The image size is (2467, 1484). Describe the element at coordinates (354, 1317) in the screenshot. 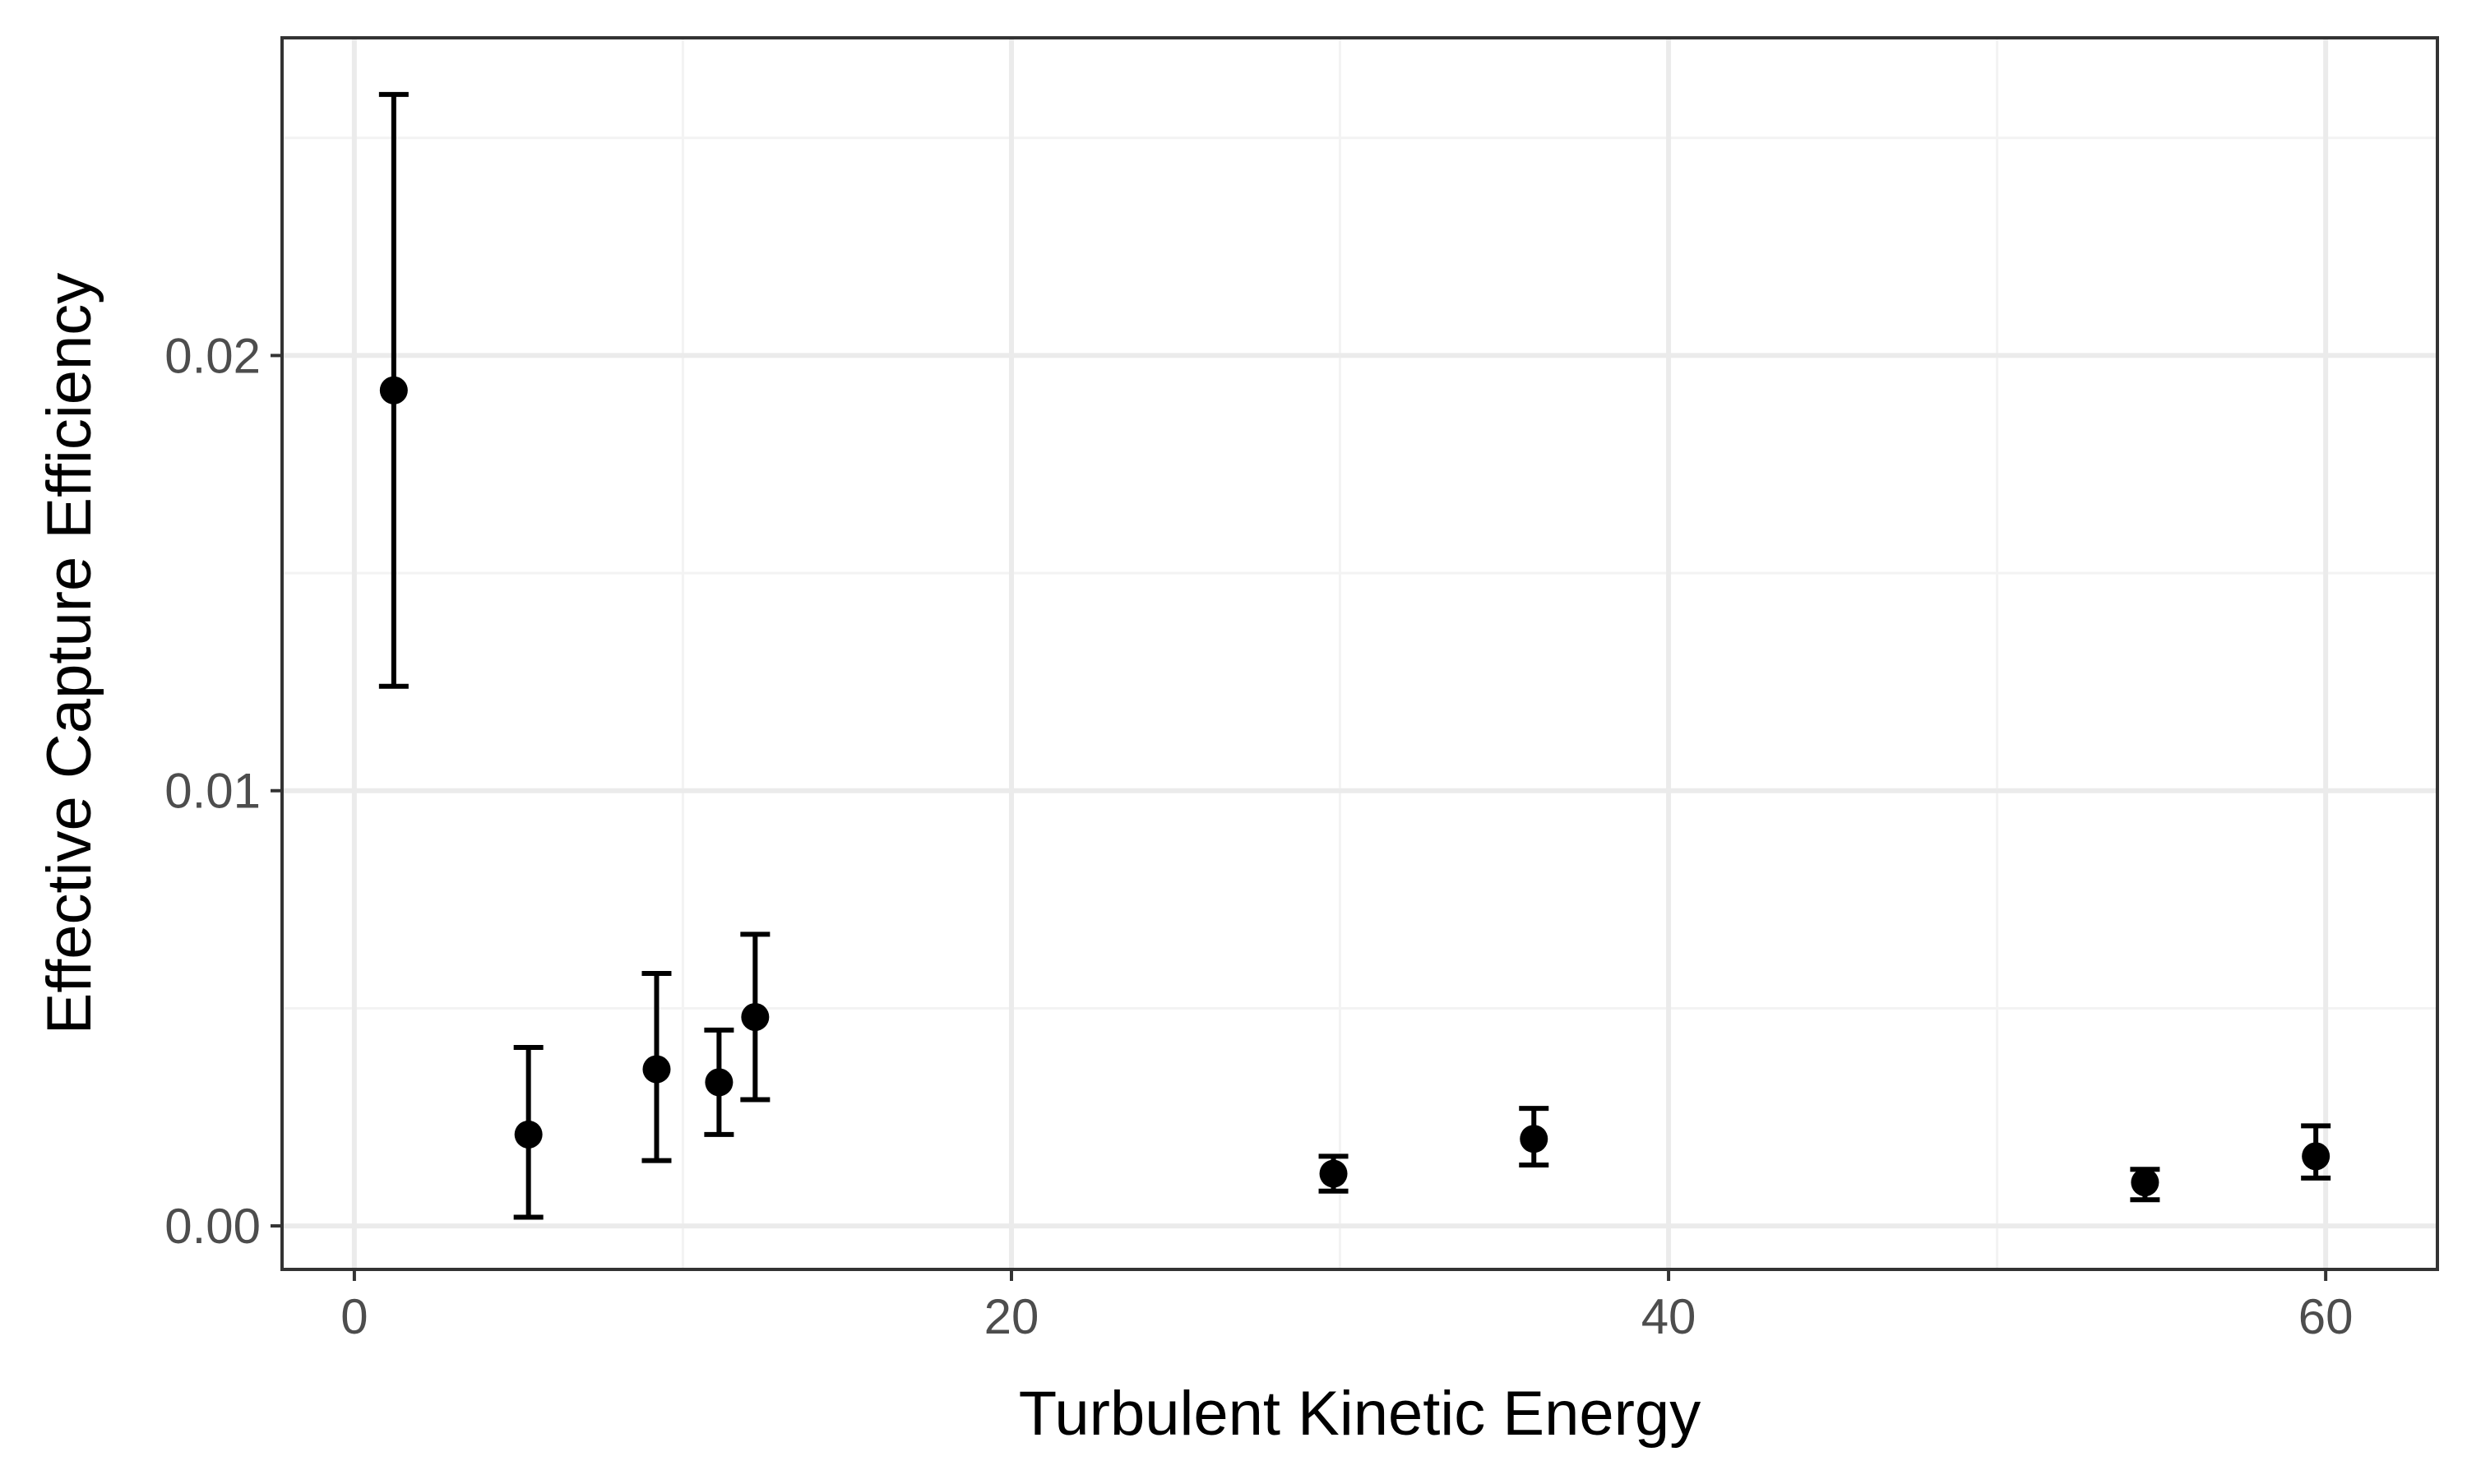

I see `x-tick-label: 0` at that location.